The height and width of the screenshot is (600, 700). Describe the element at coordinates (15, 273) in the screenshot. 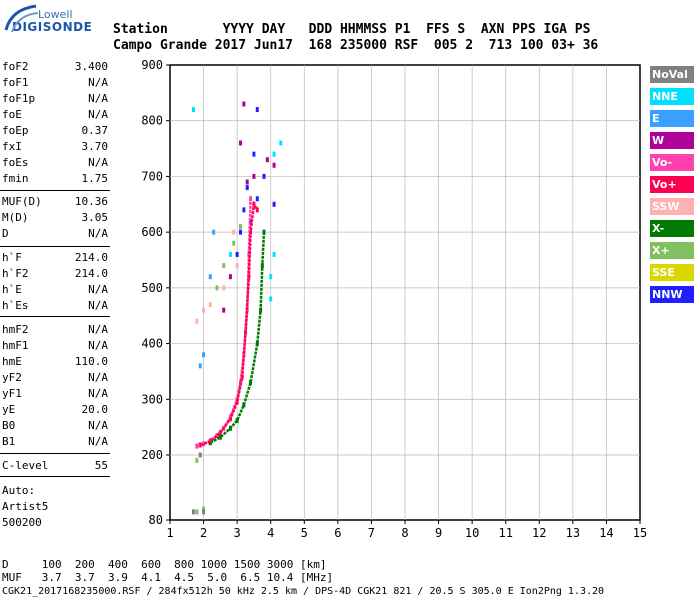

I see `param-name: h`F2` at that location.